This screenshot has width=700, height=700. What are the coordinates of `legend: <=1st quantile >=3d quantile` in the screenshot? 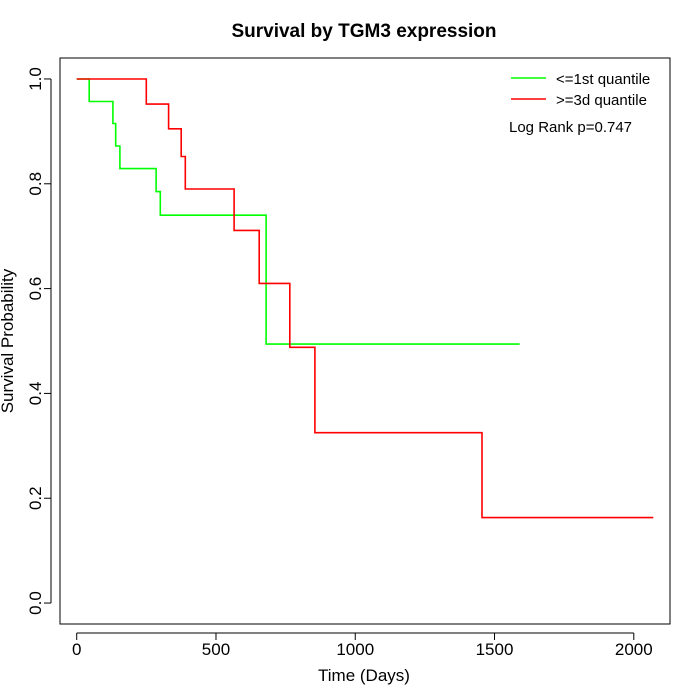 It's located at (580, 90).